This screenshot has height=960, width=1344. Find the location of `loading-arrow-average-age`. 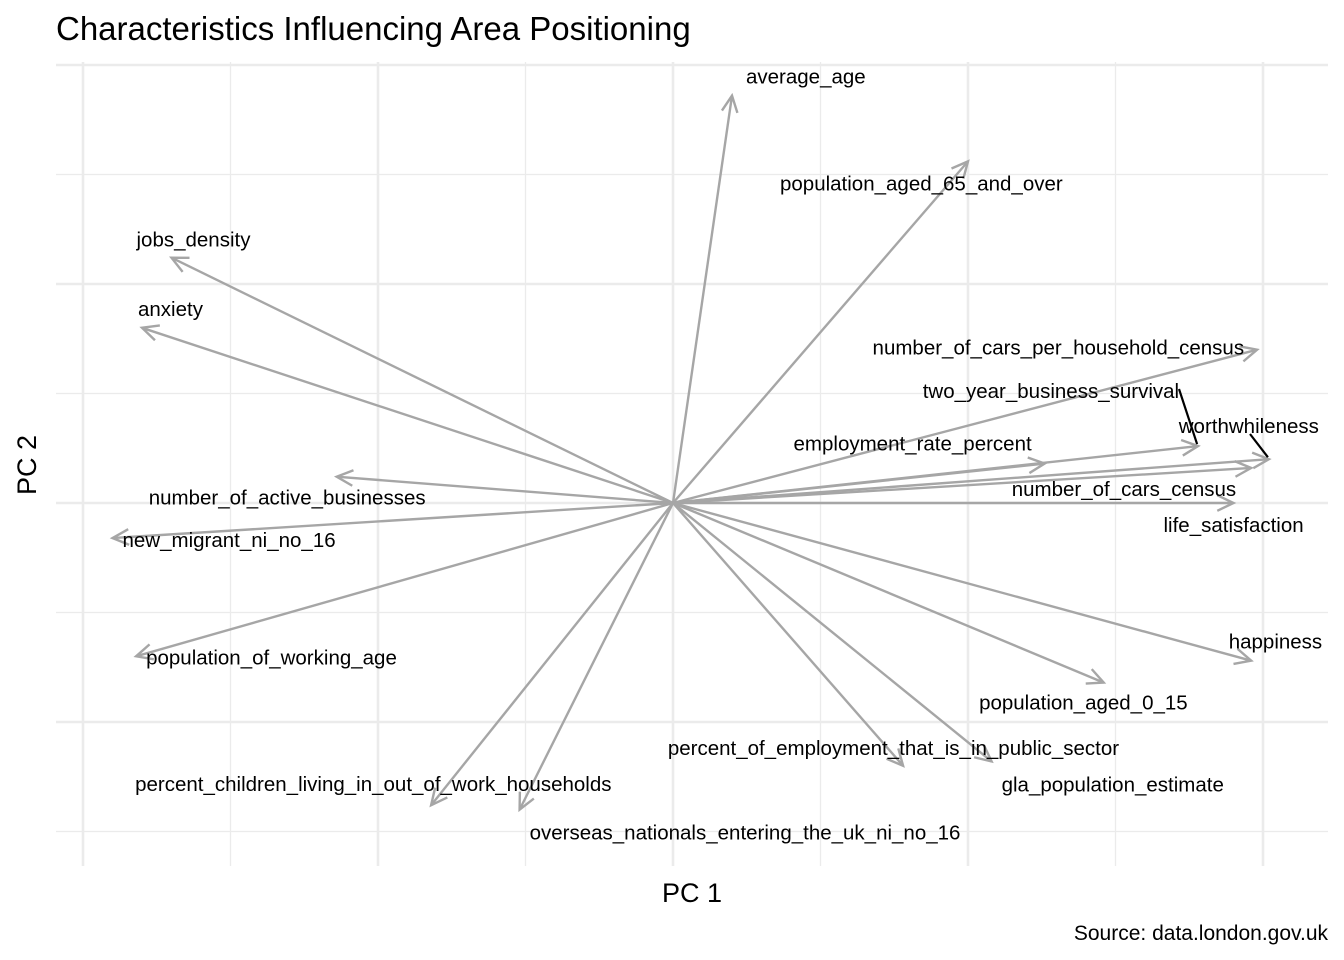

loading-arrow-average-age is located at coordinates (702, 299).